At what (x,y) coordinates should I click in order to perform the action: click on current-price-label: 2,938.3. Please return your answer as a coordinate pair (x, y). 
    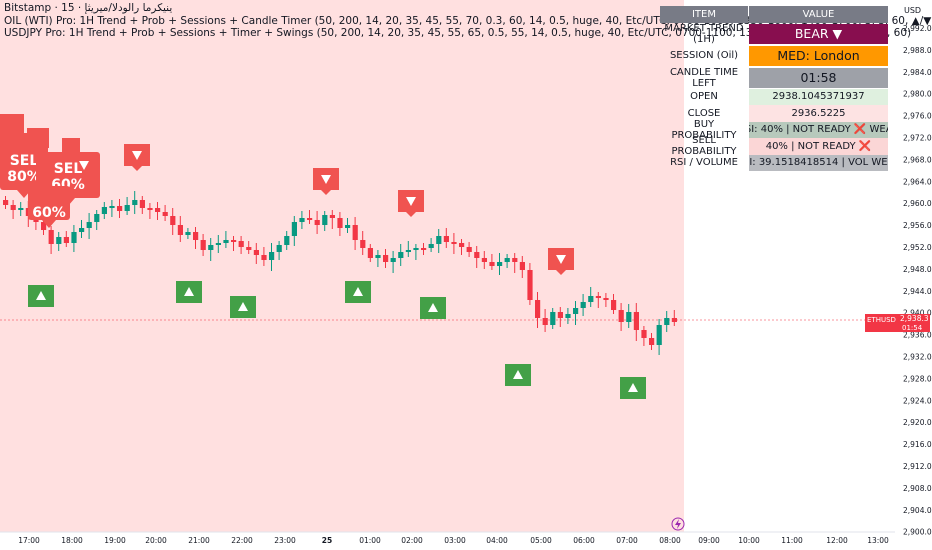
    Looking at the image, I should click on (914, 318).